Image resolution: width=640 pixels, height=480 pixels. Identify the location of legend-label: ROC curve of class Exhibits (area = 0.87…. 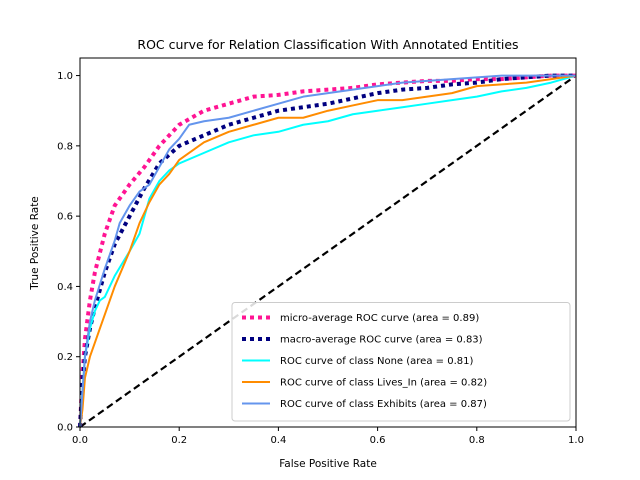
(383, 404).